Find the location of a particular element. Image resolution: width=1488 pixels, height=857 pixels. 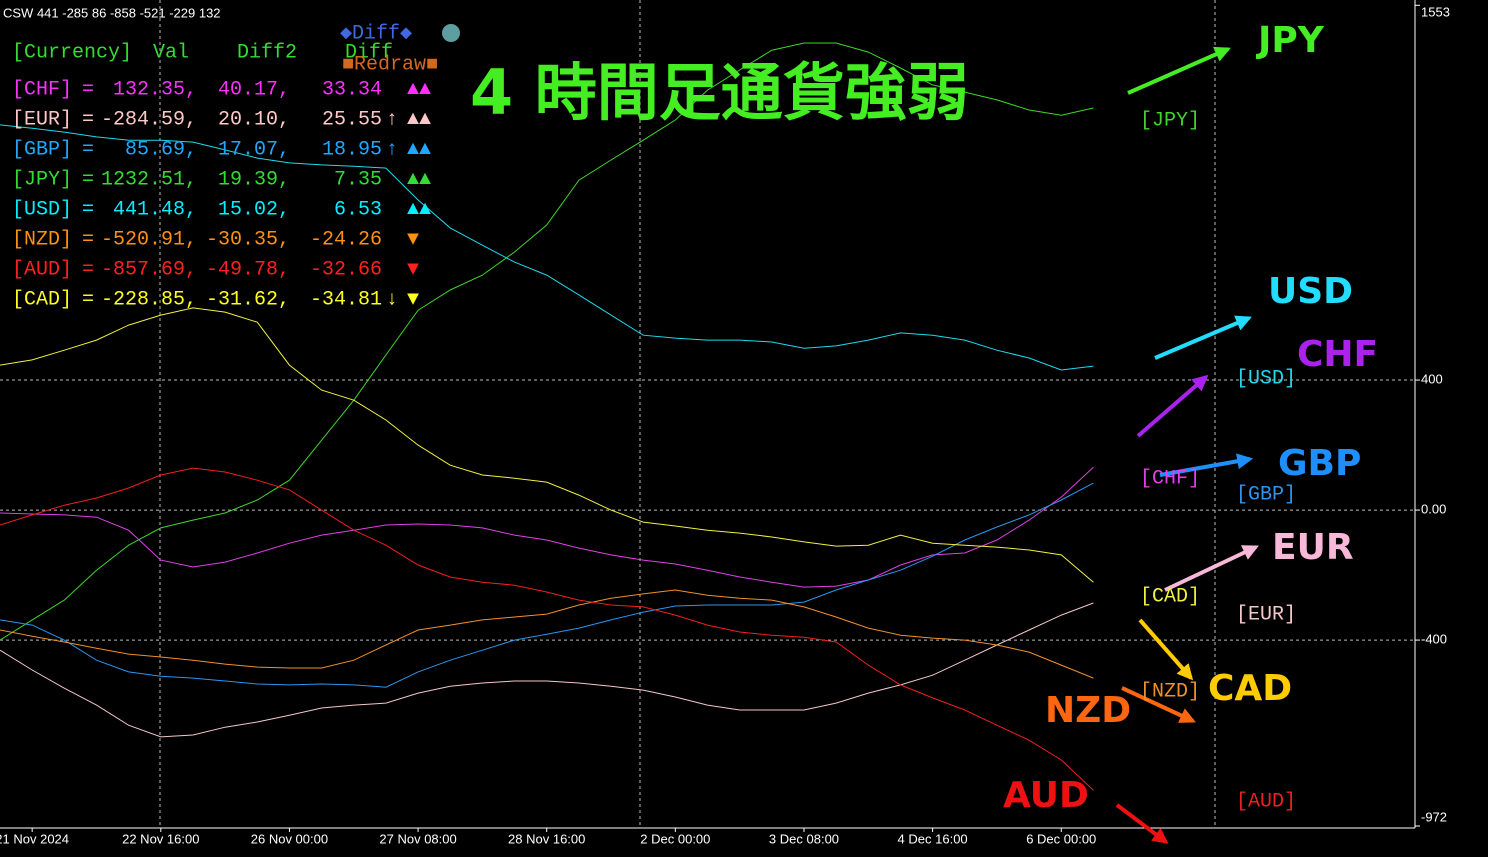

table-header: Diff is located at coordinates (369, 52).